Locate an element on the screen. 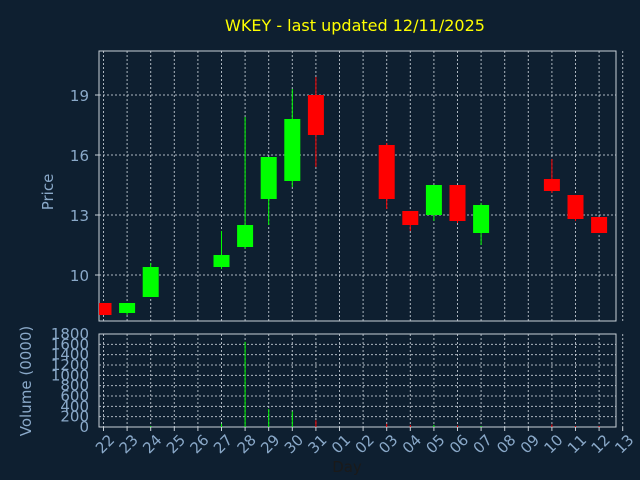 The image size is (640, 480). volume-tick-label: 200 is located at coordinates (74, 417).